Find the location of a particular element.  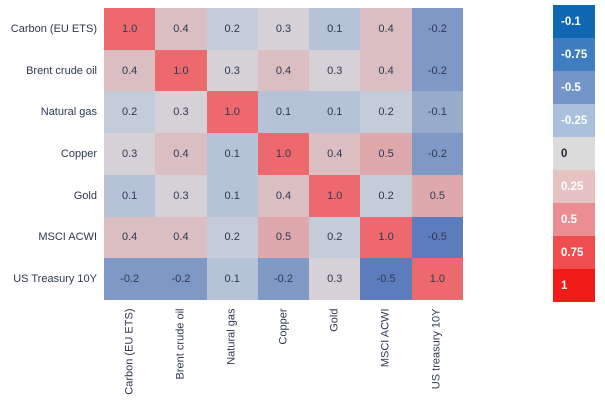

legend-entry: 0.25 is located at coordinates (574, 186).